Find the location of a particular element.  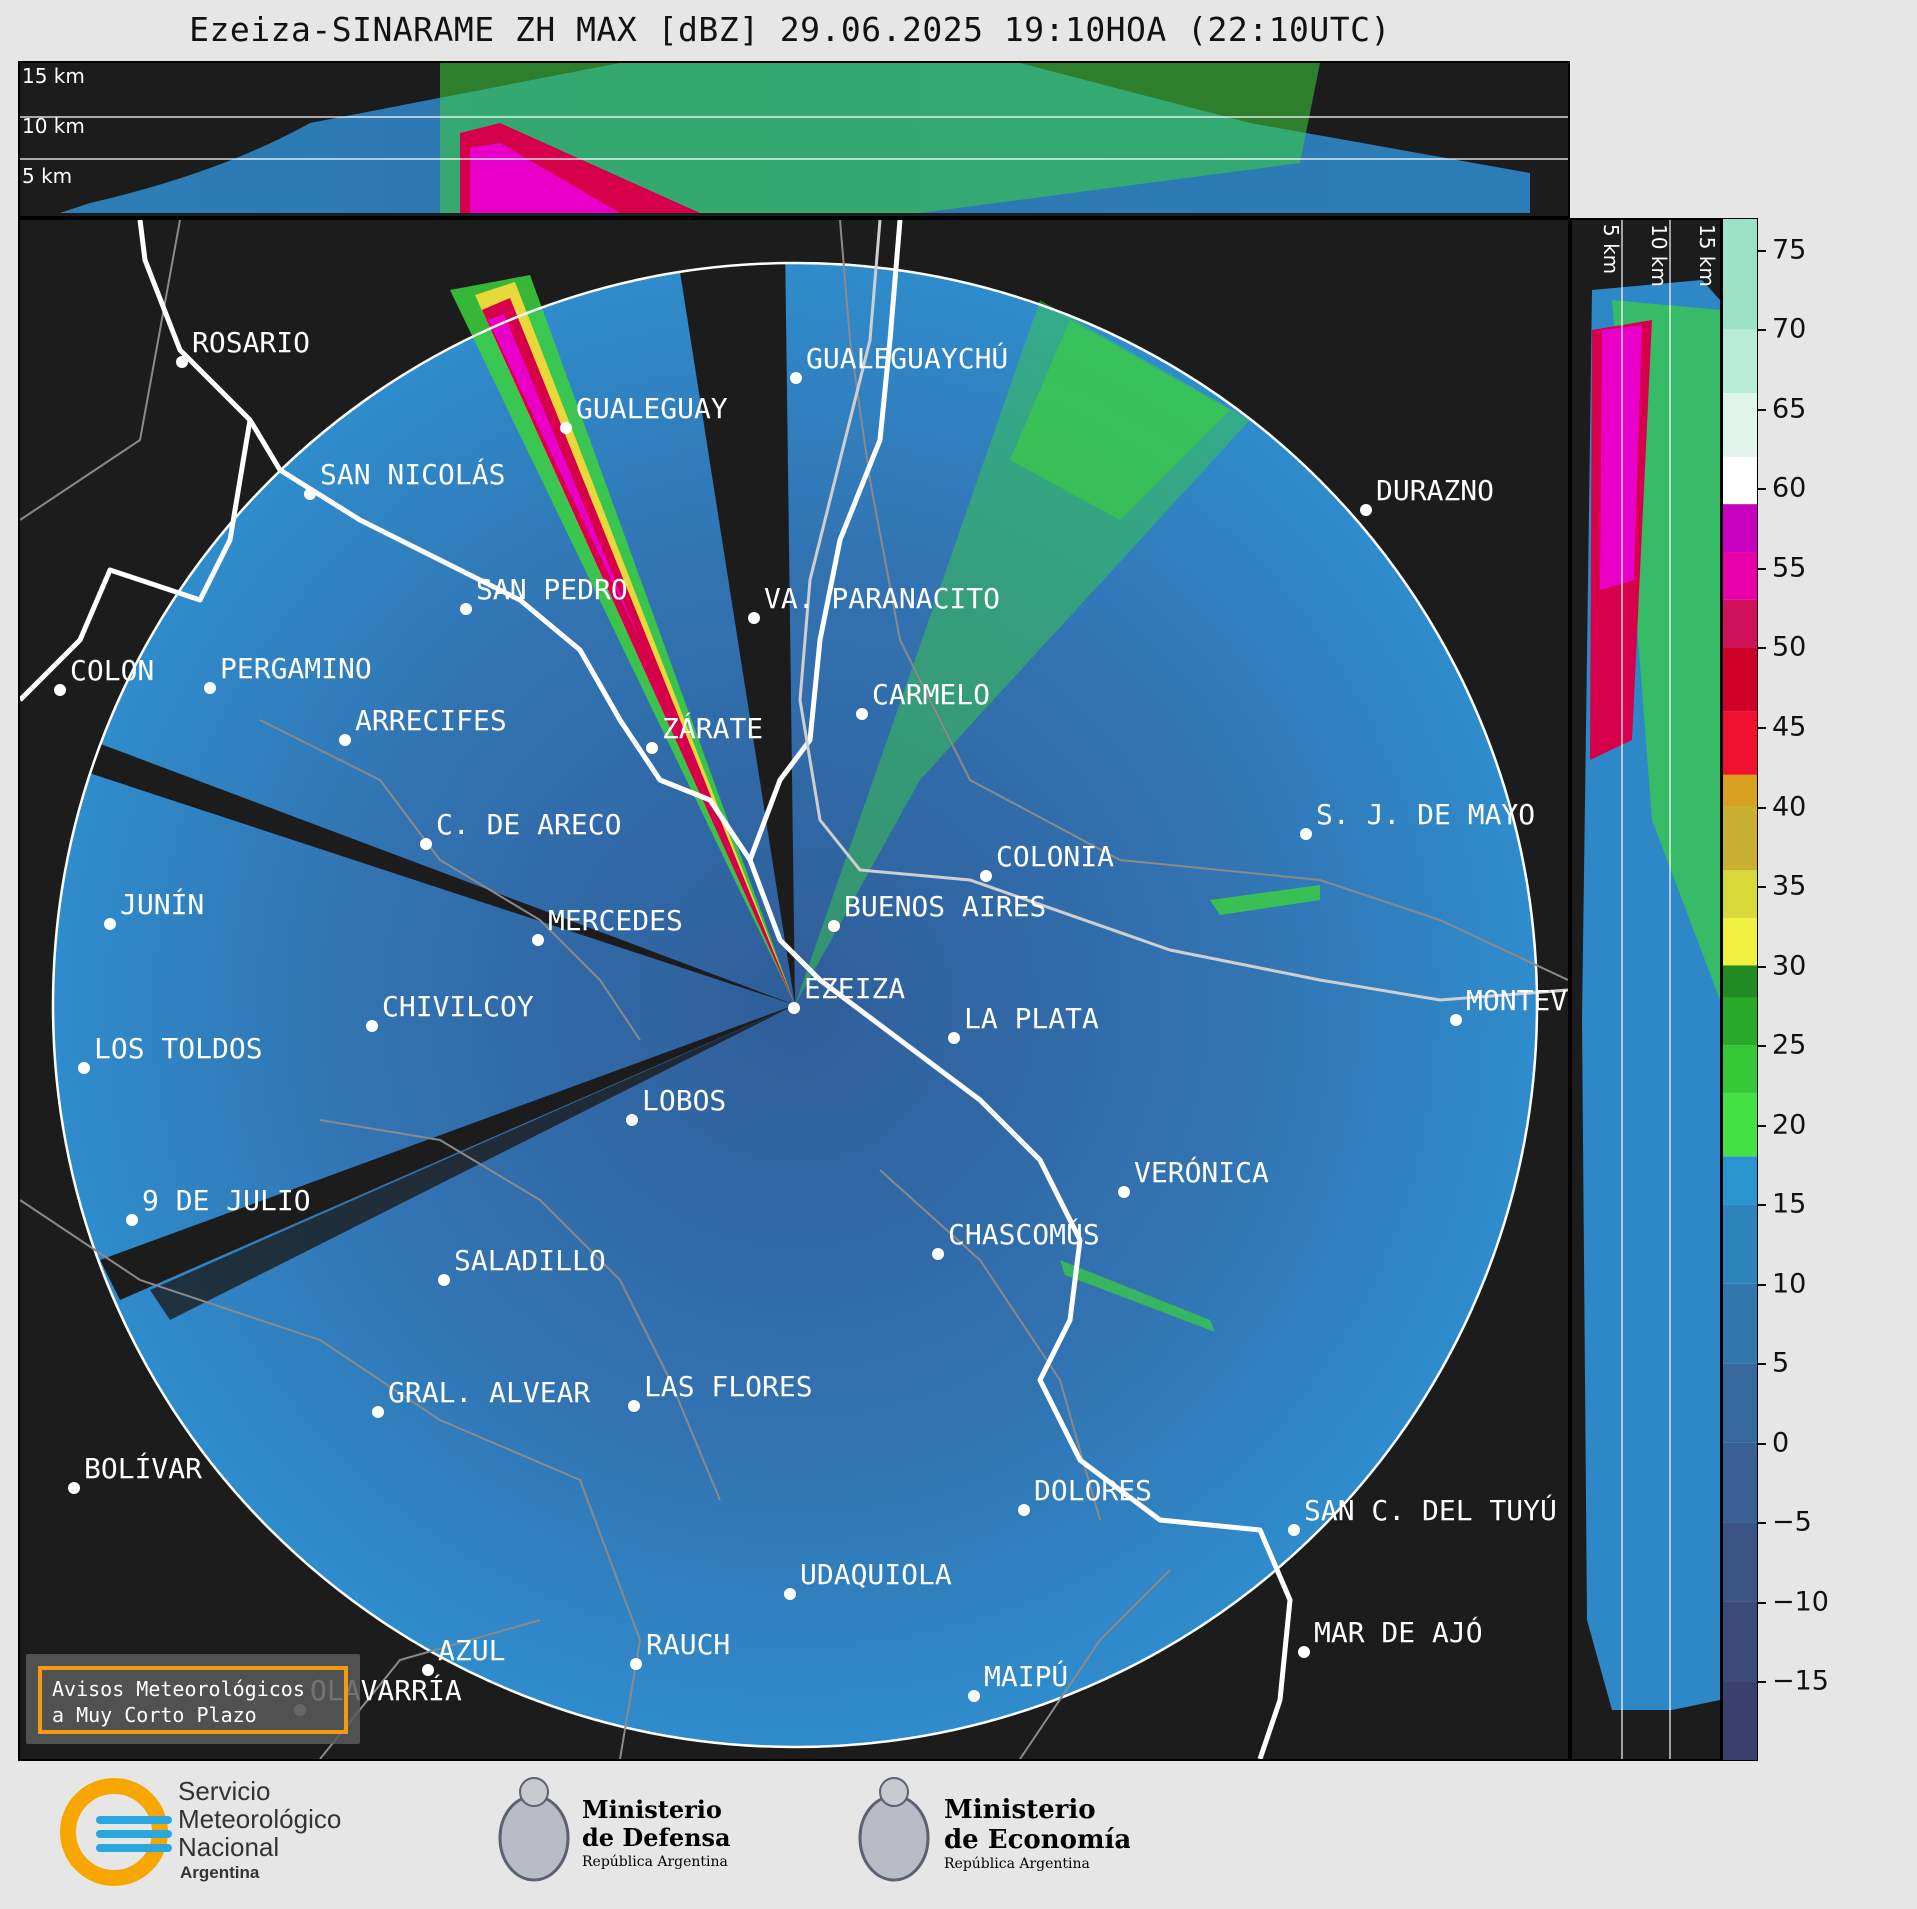

colorbar-tick-label: 65 is located at coordinates (1789, 409).